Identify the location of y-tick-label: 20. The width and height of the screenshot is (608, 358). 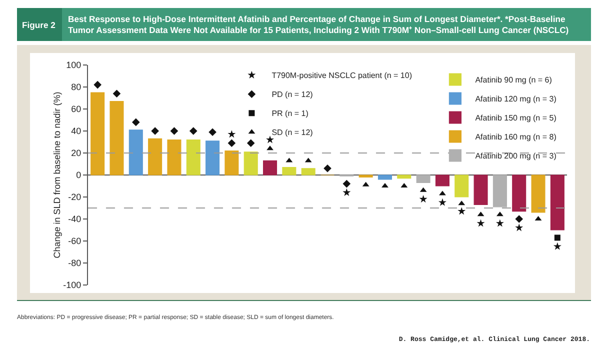
(76, 153).